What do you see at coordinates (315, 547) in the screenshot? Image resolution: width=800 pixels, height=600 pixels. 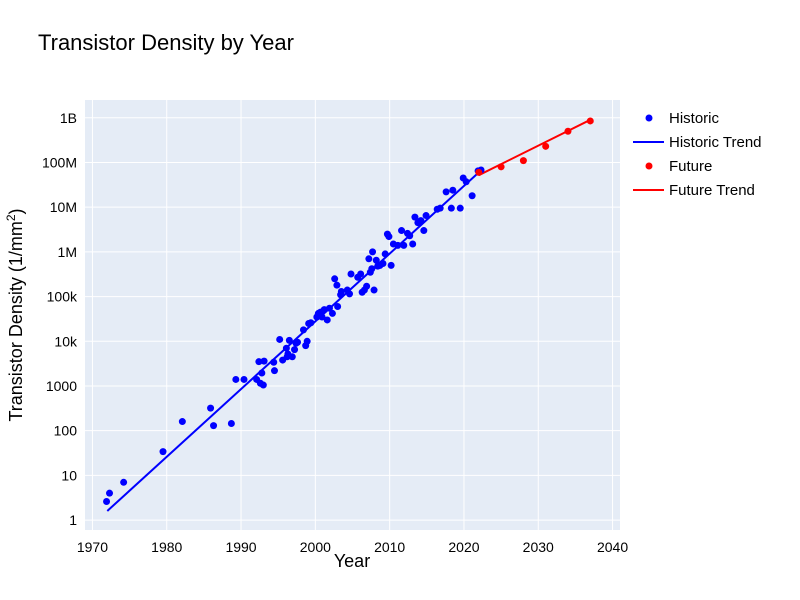 I see `x-tick-label: 2000` at bounding box center [315, 547].